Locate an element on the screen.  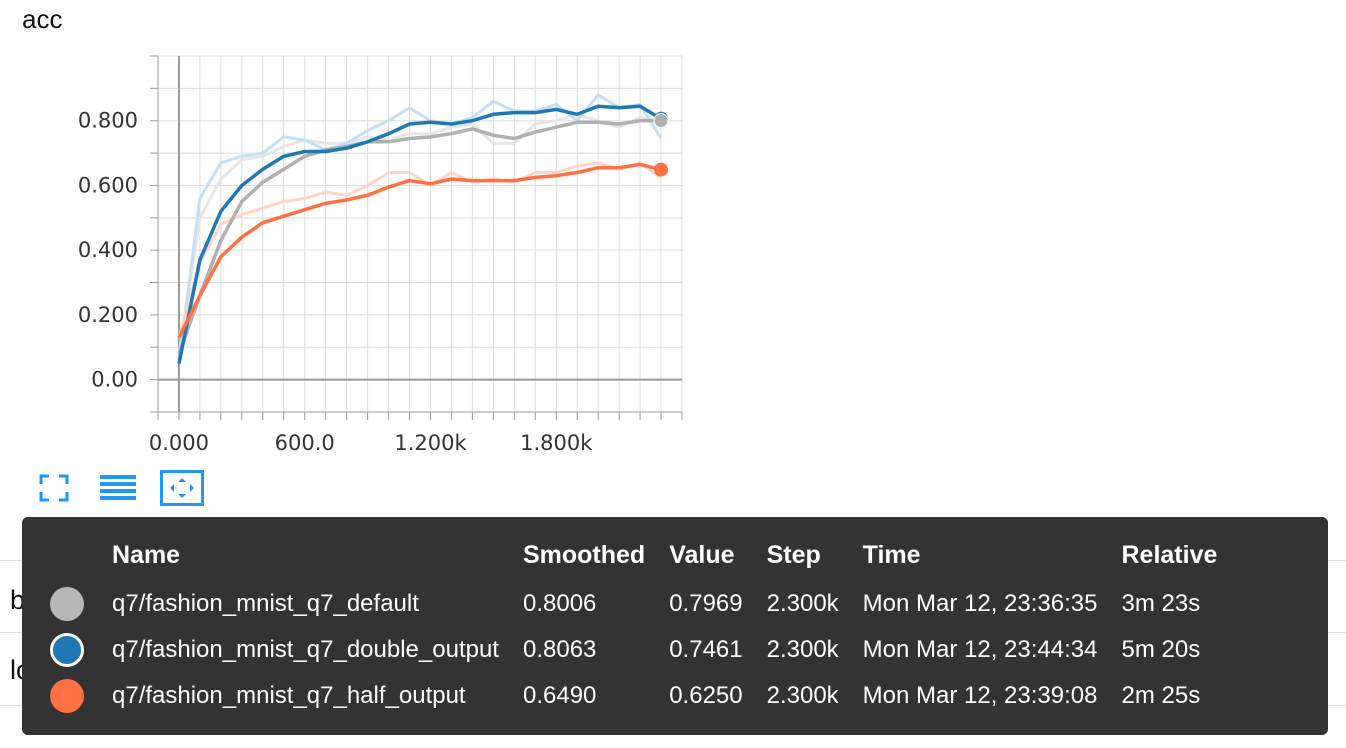
end-points is located at coordinates (661, 144).